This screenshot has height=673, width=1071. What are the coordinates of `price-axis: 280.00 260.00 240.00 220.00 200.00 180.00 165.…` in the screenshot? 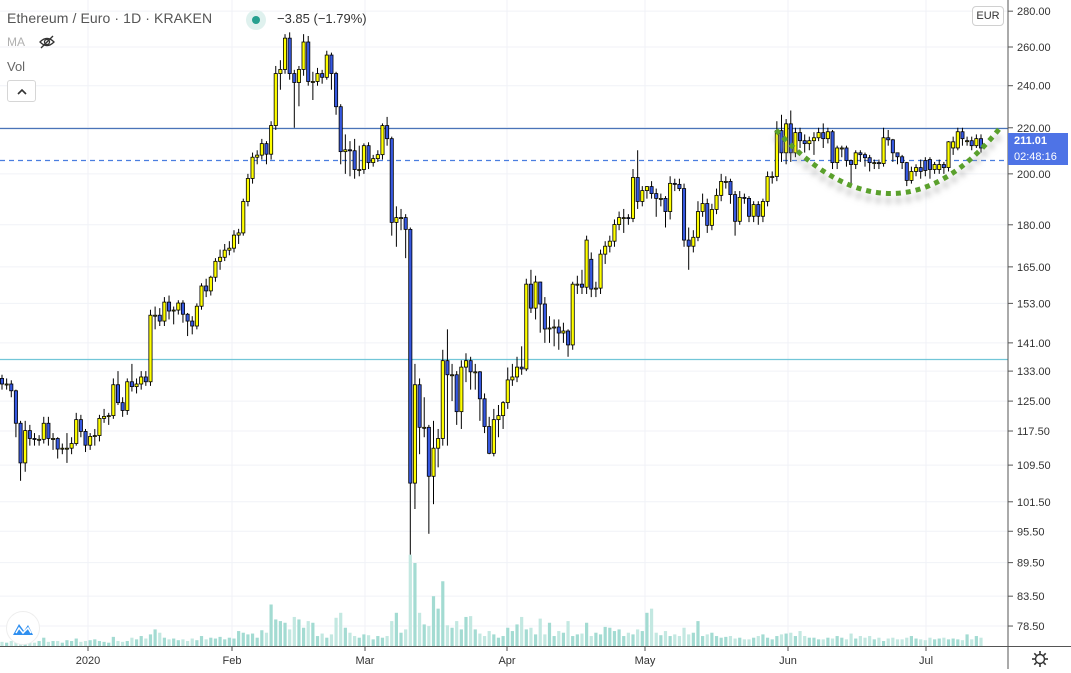 It's located at (1029, 319).